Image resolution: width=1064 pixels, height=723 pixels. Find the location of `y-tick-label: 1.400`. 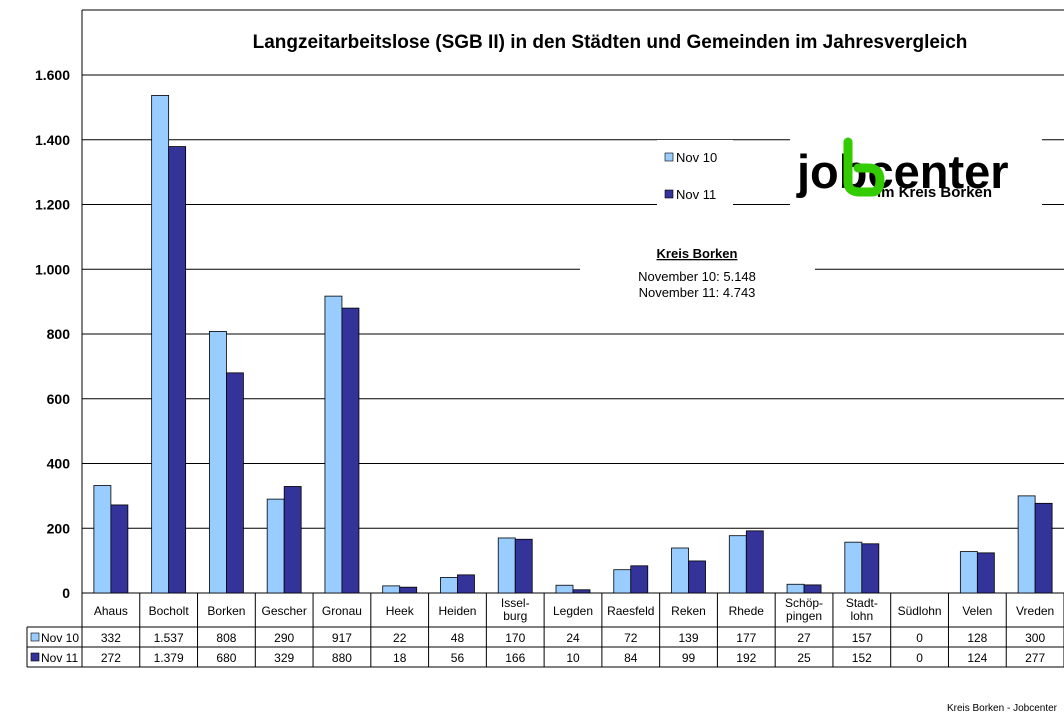

y-tick-label: 1.400 is located at coordinates (52, 140).